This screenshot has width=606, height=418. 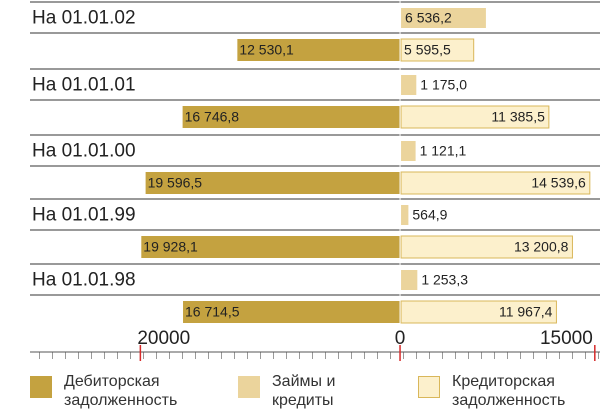 What do you see at coordinates (526, 312) in the screenshot?
I see `value-label: 11 967,4` at bounding box center [526, 312].